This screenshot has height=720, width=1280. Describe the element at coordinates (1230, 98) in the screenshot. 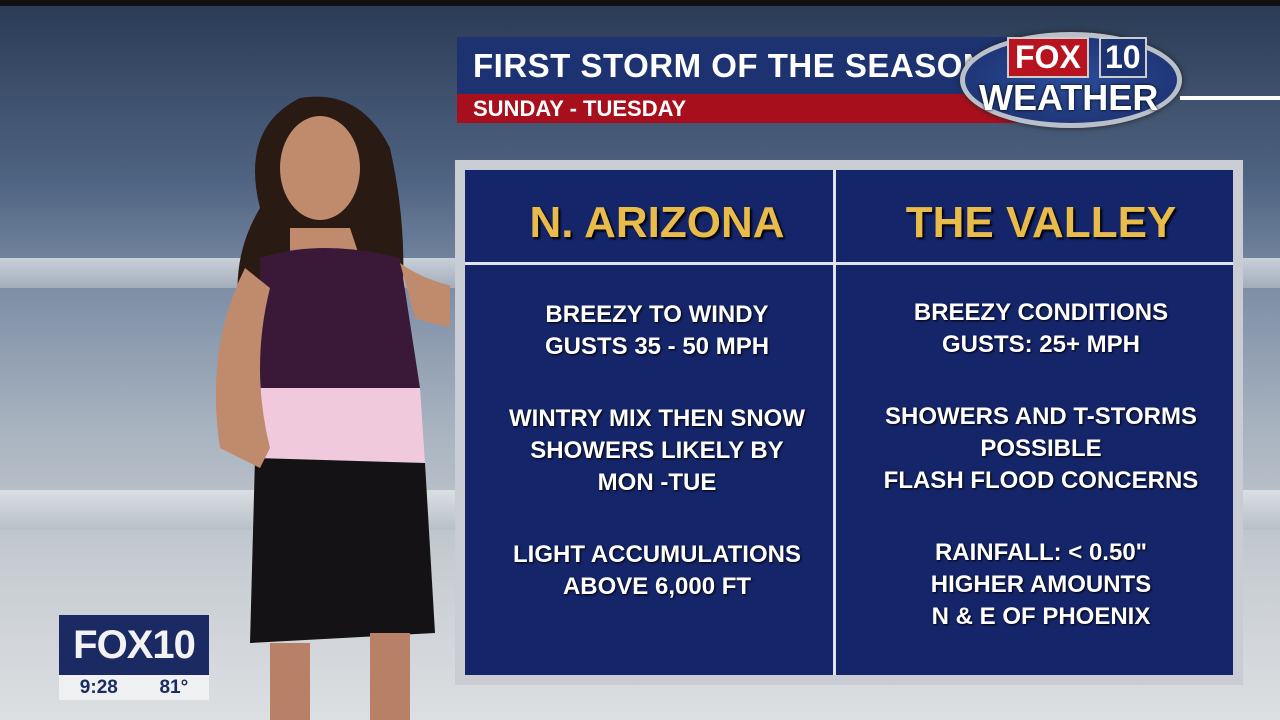

I see `logo-line` at that location.